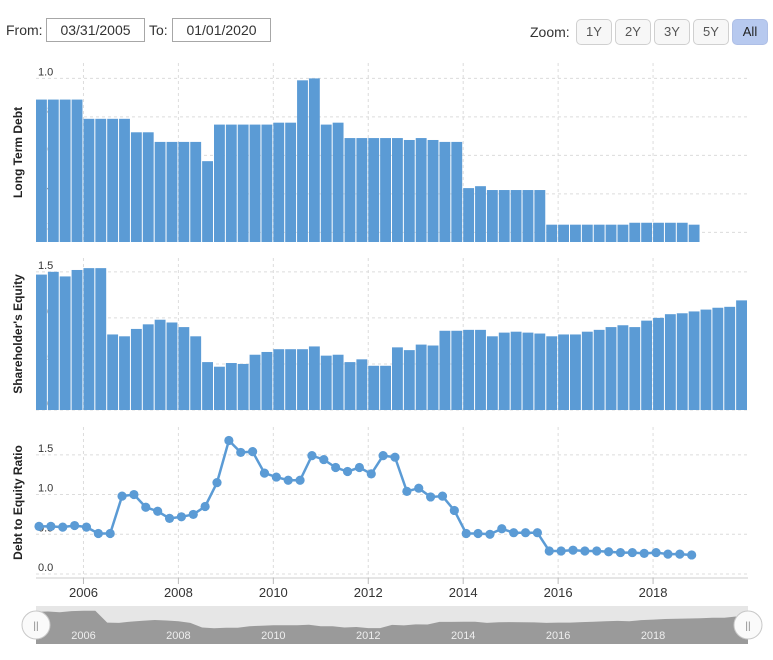 This screenshot has width=773, height=660. I want to click on y-tick-label: 1.0, so click(45, 489).